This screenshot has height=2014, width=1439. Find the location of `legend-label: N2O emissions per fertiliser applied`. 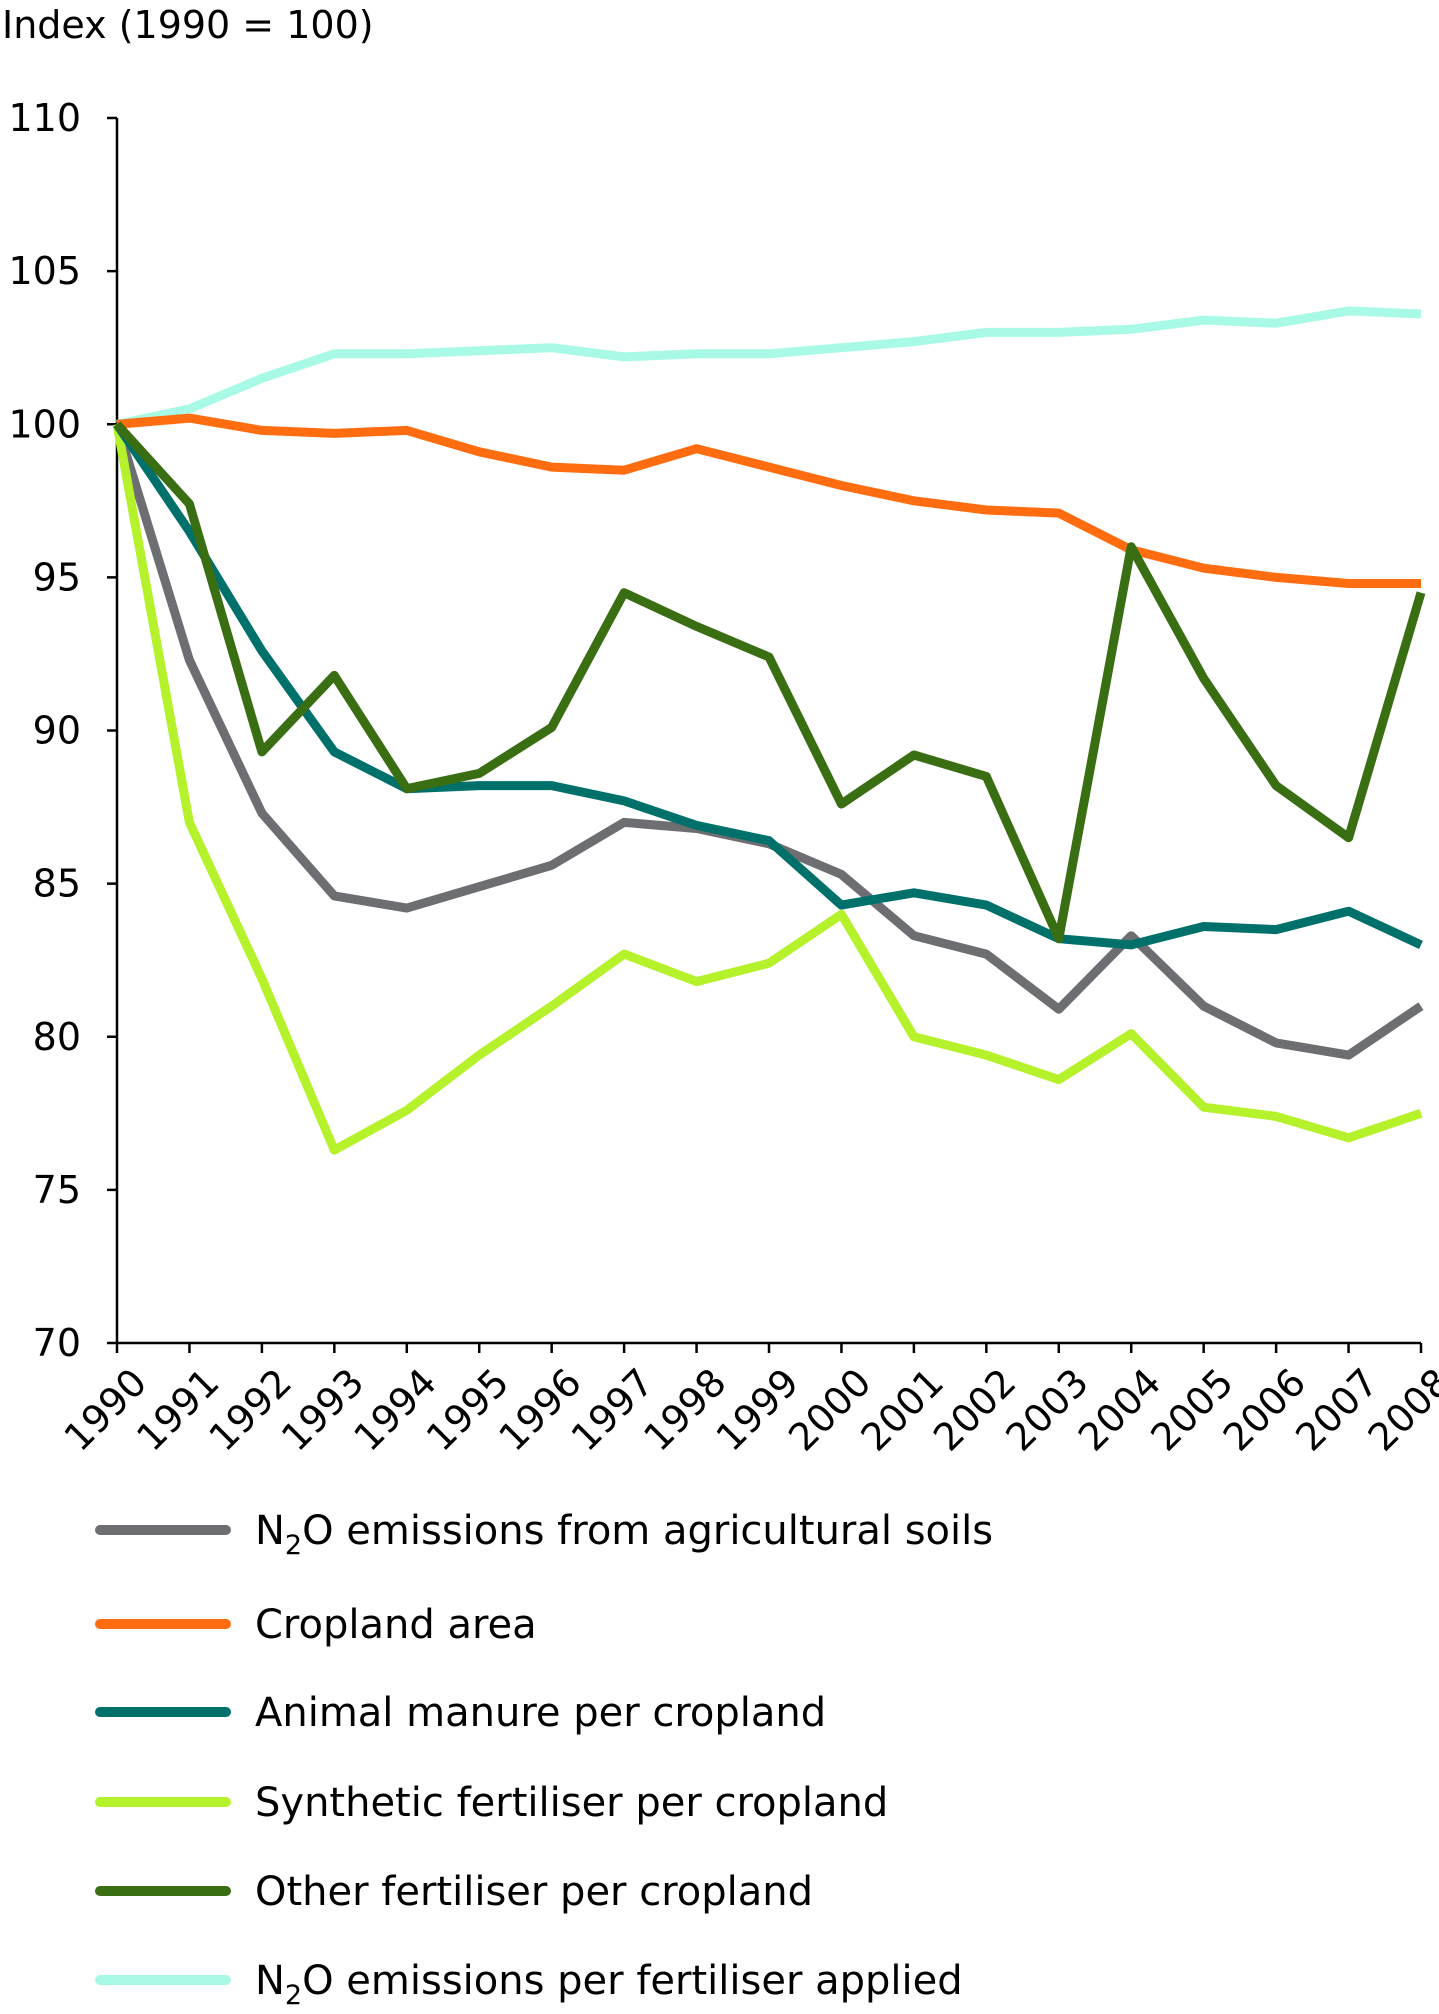

legend-label: N2O emissions per fertiliser applied is located at coordinates (609, 1984).